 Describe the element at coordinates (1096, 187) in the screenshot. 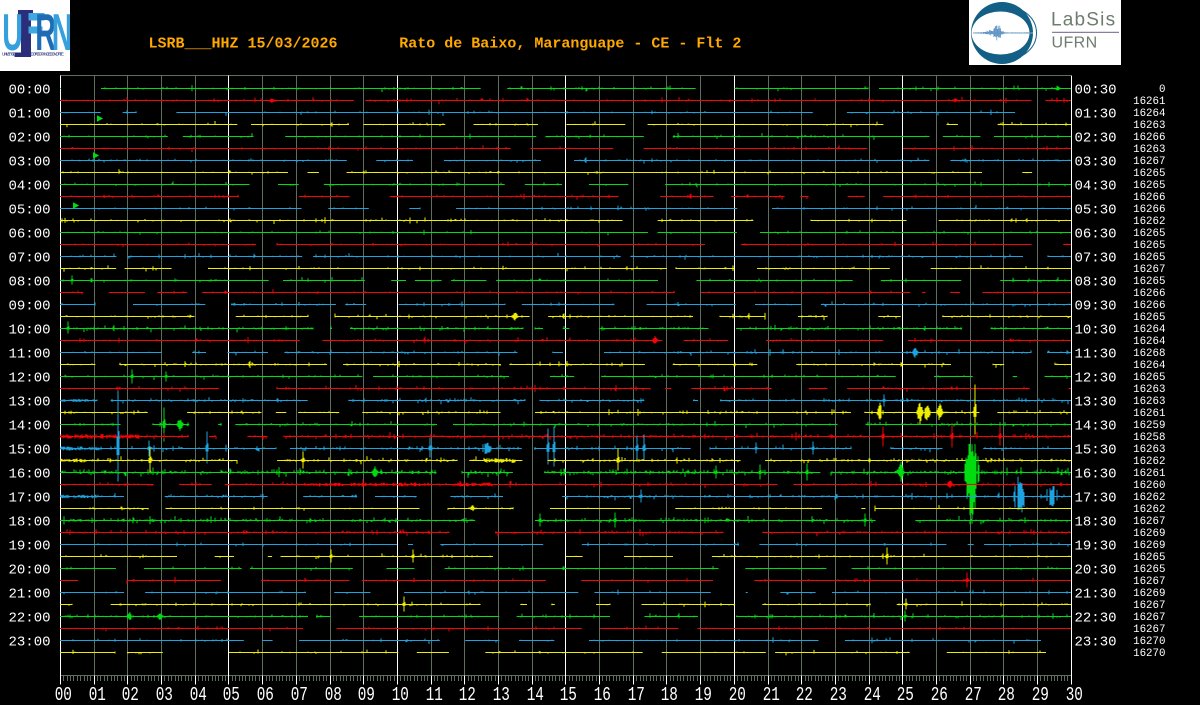

I see `svg-text: 04:30` at that location.